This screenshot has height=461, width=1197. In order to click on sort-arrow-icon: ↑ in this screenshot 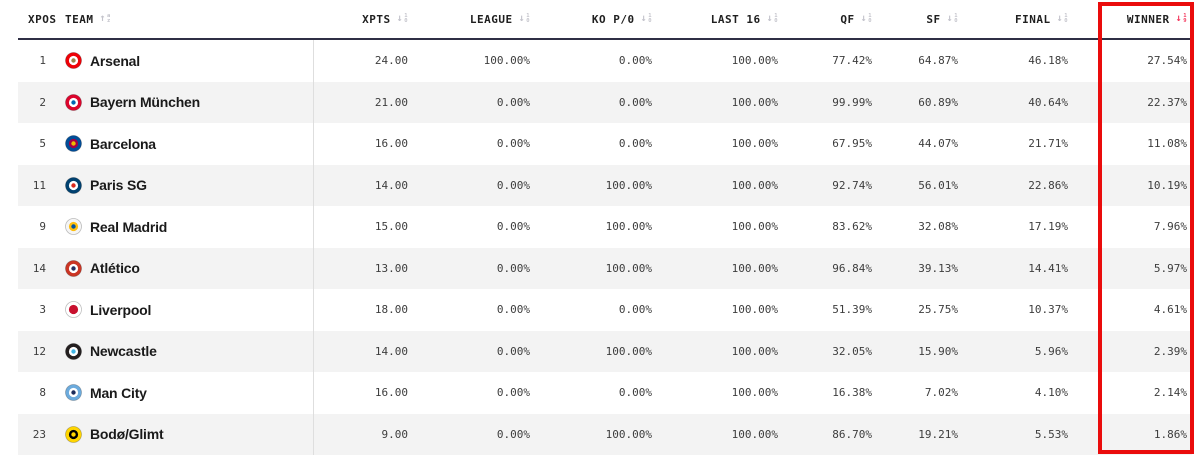, I will do `click(103, 18)`.